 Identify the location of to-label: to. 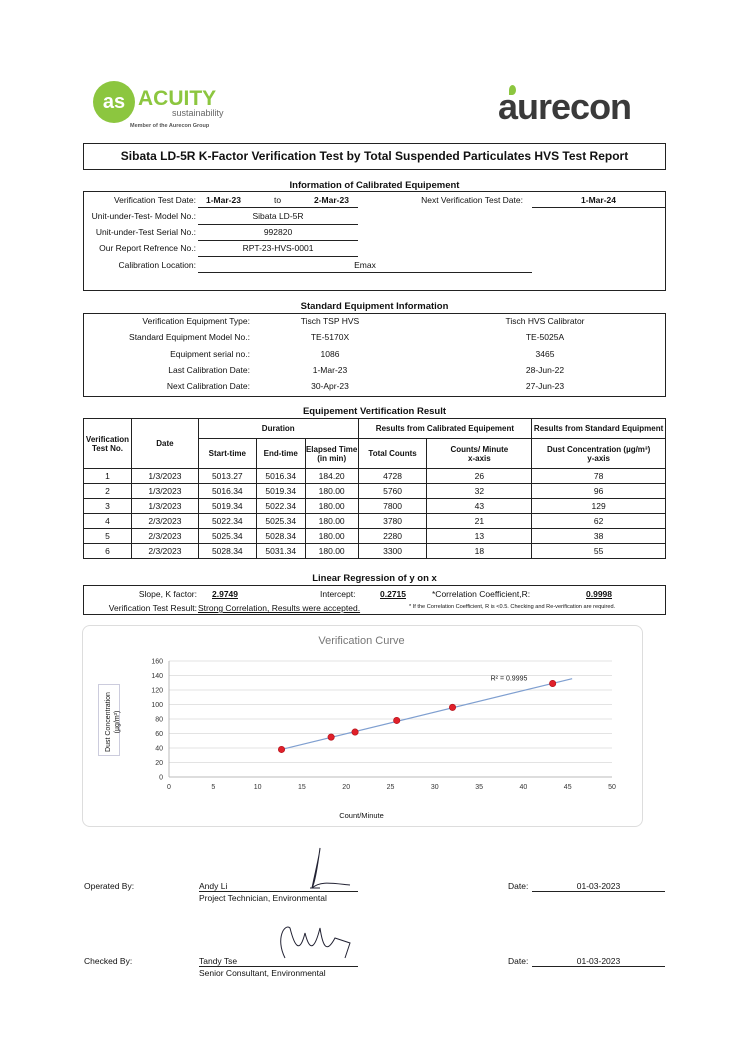
(278, 200).